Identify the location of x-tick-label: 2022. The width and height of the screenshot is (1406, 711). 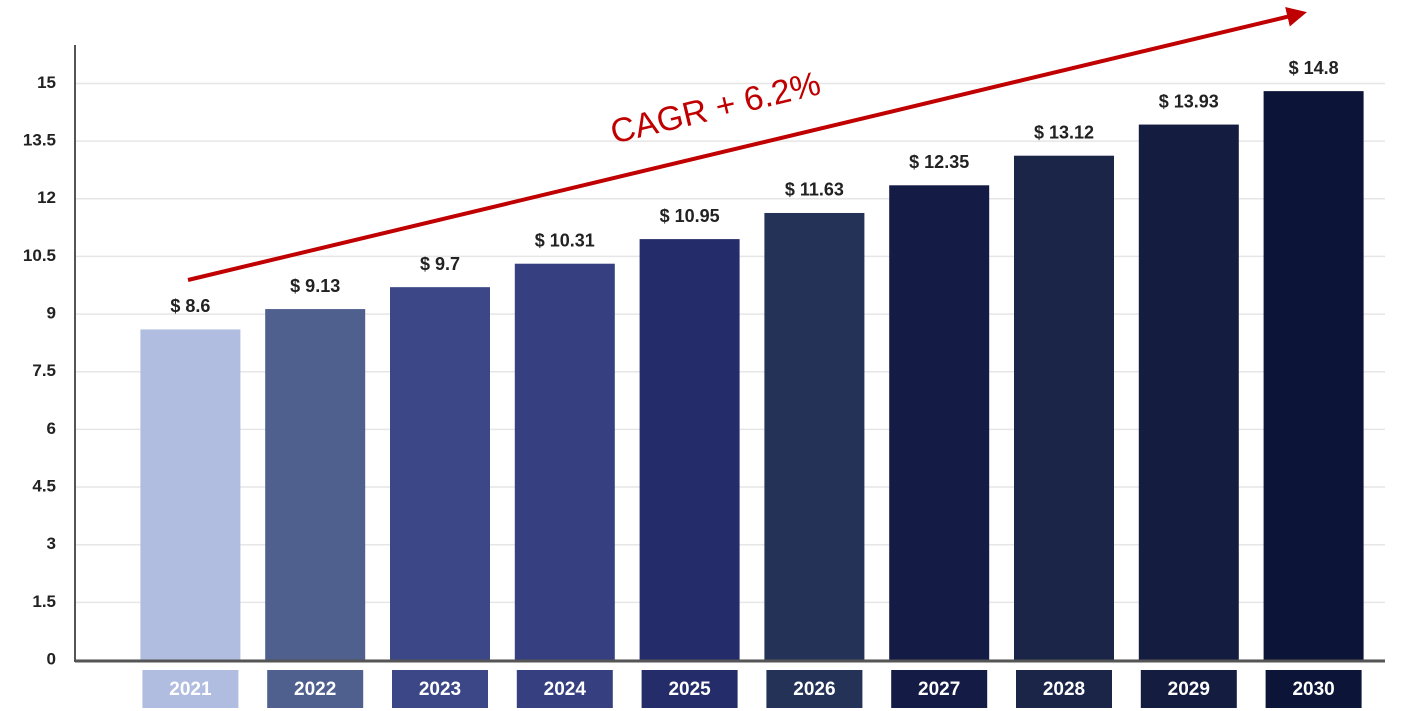
(315, 689).